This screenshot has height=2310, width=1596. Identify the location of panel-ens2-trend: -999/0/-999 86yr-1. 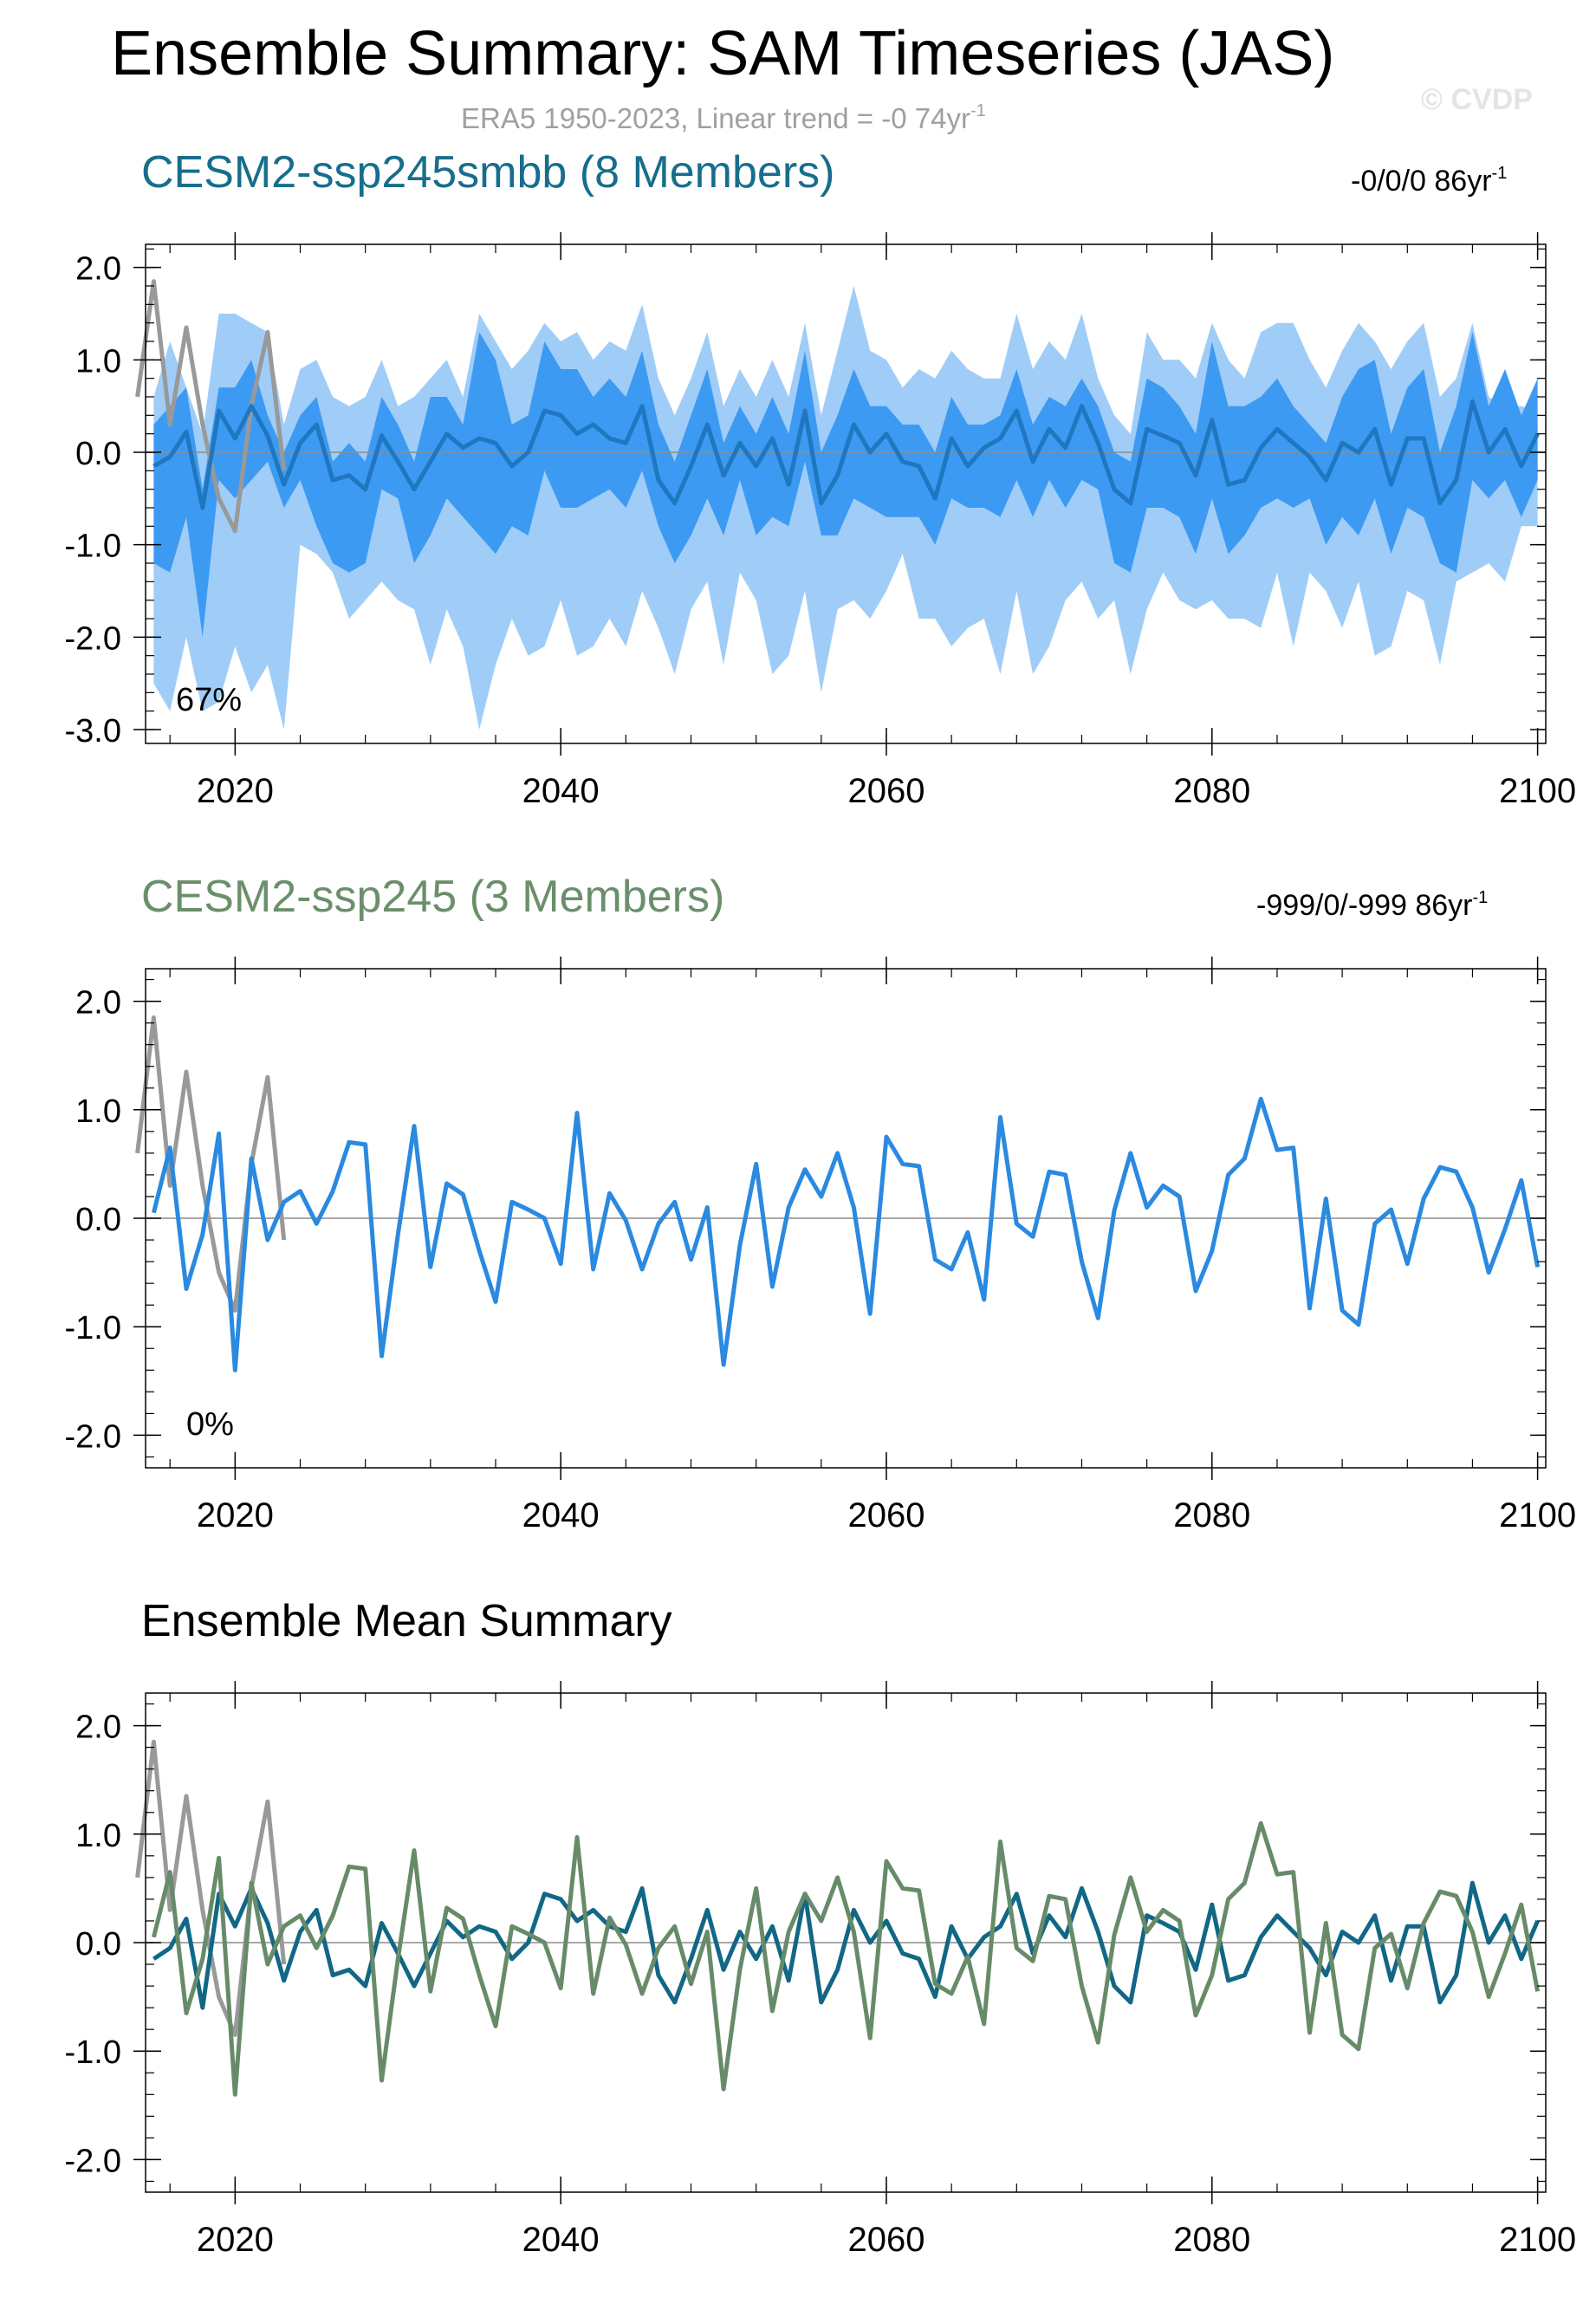
(1372, 905).